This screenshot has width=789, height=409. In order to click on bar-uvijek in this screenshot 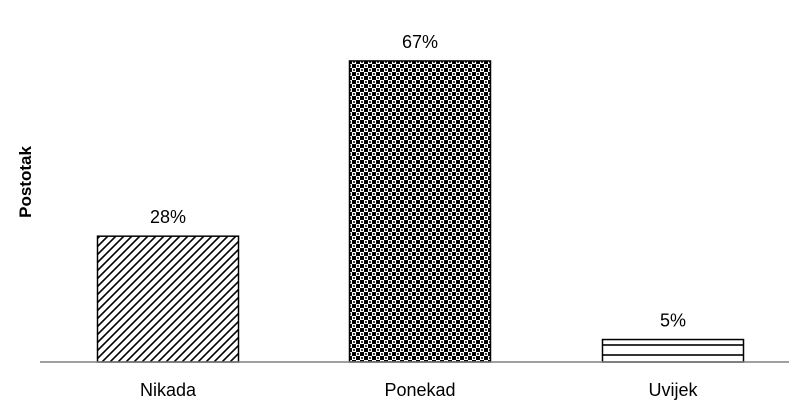, I will do `click(673, 350)`.